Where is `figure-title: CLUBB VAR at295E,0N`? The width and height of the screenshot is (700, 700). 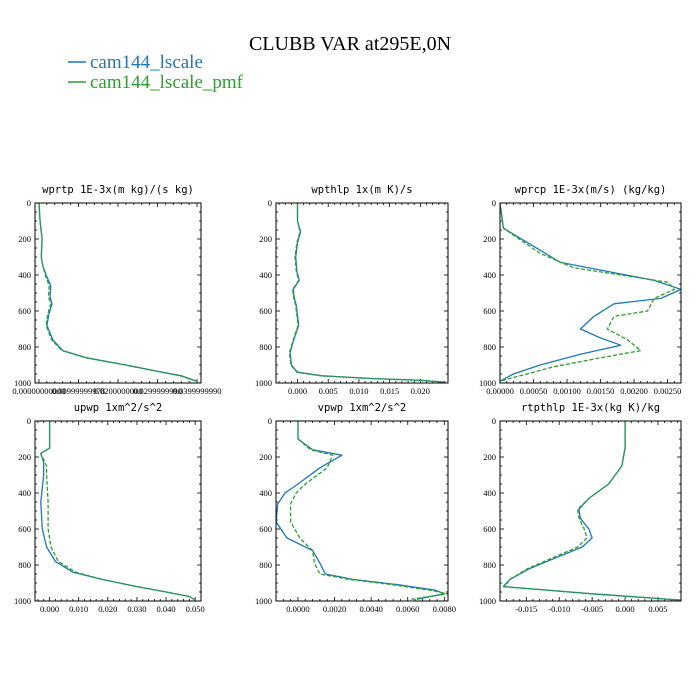
figure-title: CLUBB VAR at295E,0N is located at coordinates (350, 44).